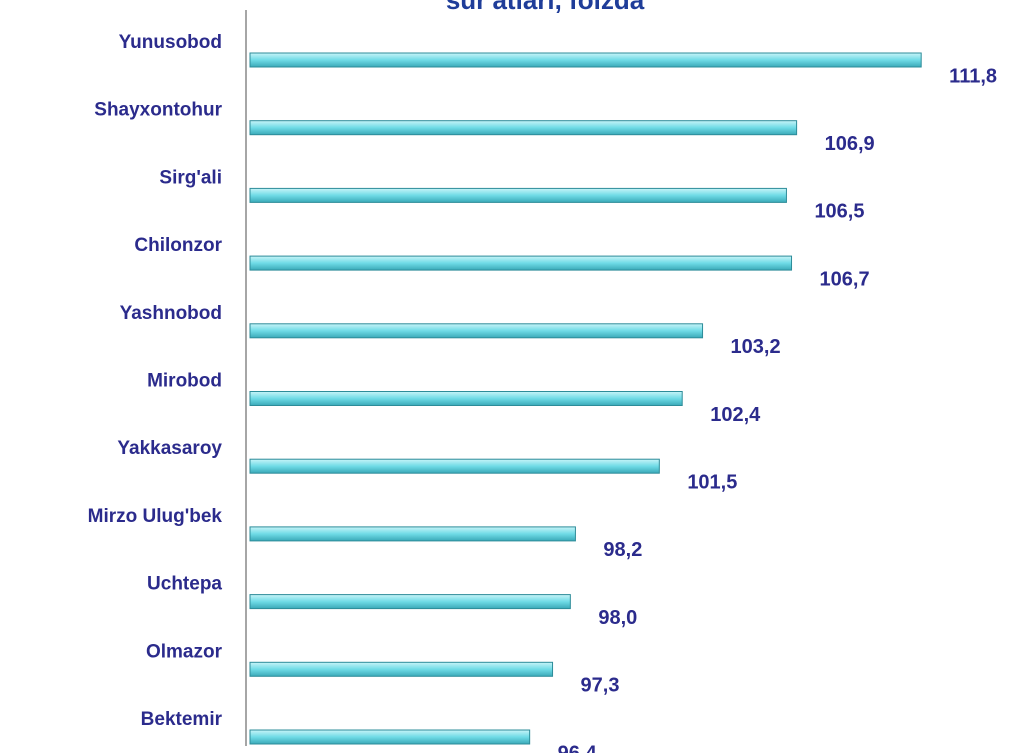  I want to click on y-tick-label: Yashnobod, so click(171, 313).